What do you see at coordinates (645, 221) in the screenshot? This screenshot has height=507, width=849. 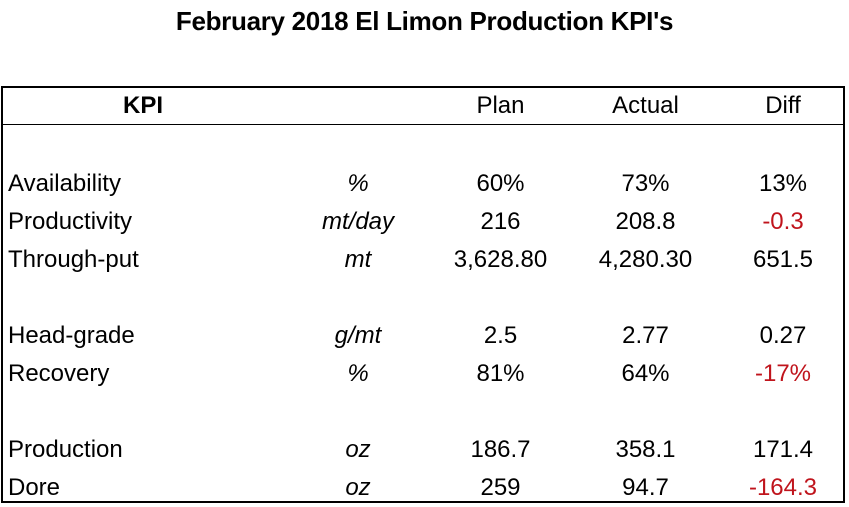 I see `row-actual-value: 208.8` at bounding box center [645, 221].